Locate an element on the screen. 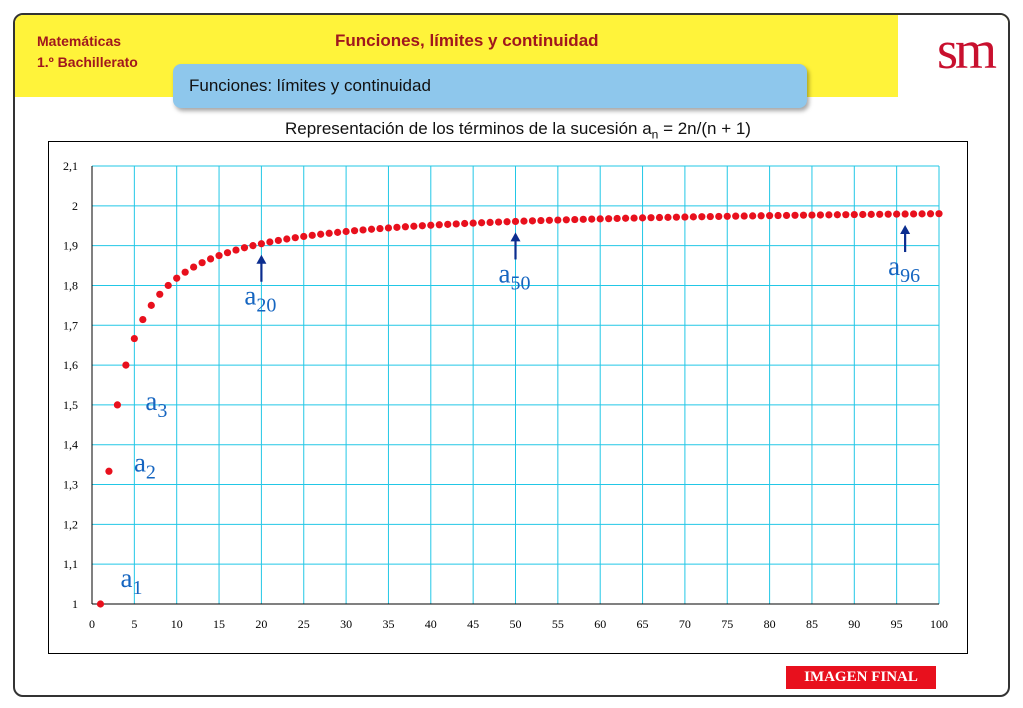 The image size is (1023, 708). y-tick-label: 2 is located at coordinates (75, 206).